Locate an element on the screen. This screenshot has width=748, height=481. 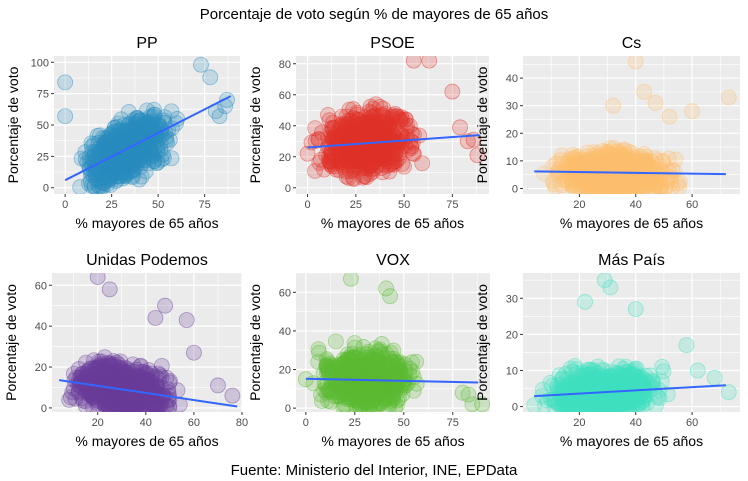
y-tick-label: 0 is located at coordinates (44, 409).